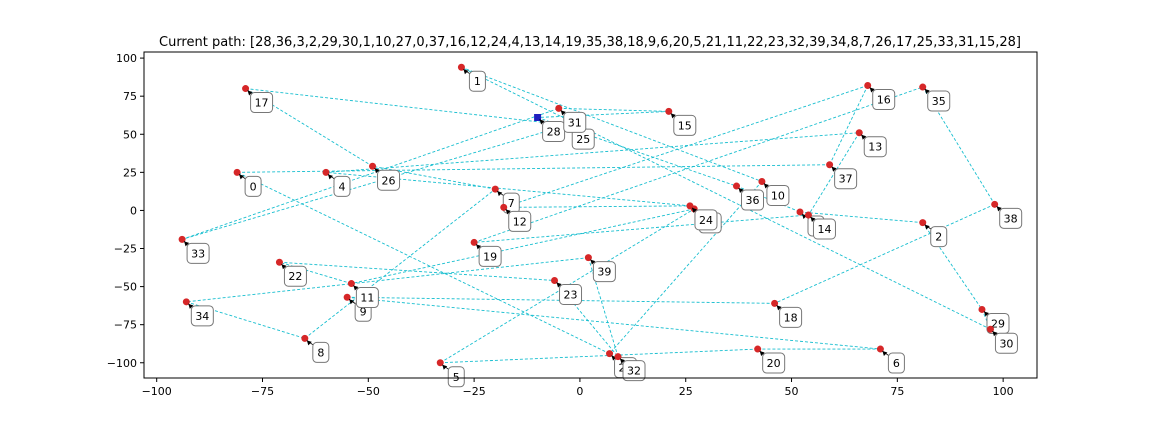  I want to click on x-tick-label: −50, so click(368, 391).